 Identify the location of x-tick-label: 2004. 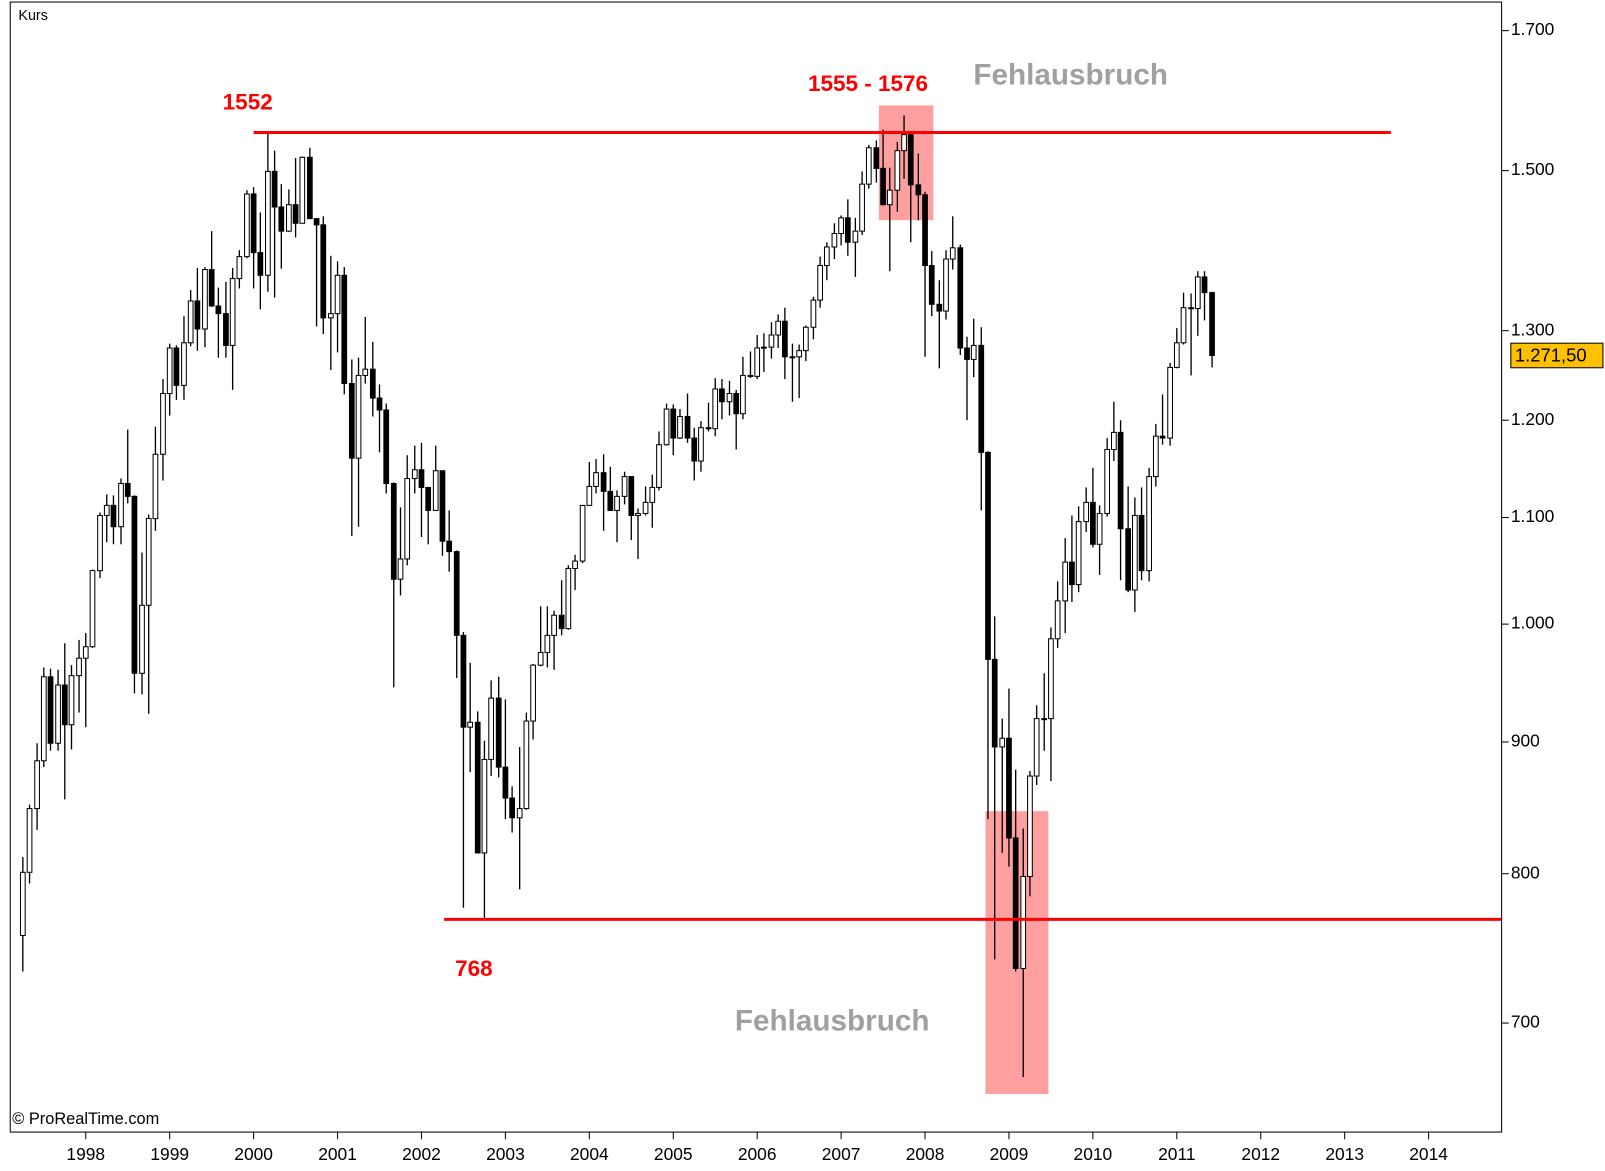
(589, 1154).